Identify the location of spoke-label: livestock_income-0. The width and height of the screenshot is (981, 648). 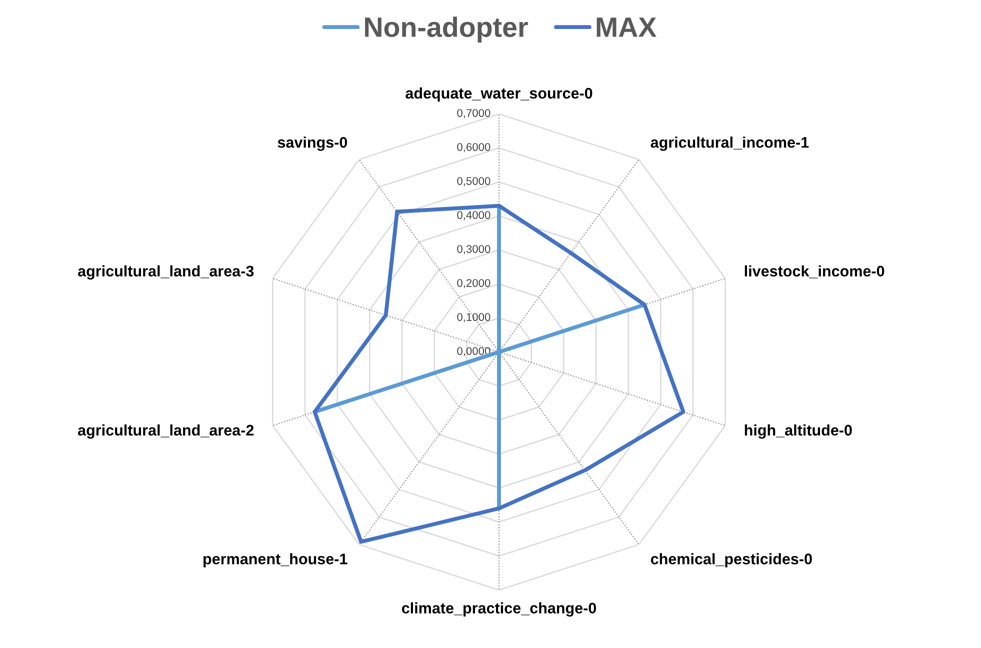
(814, 271).